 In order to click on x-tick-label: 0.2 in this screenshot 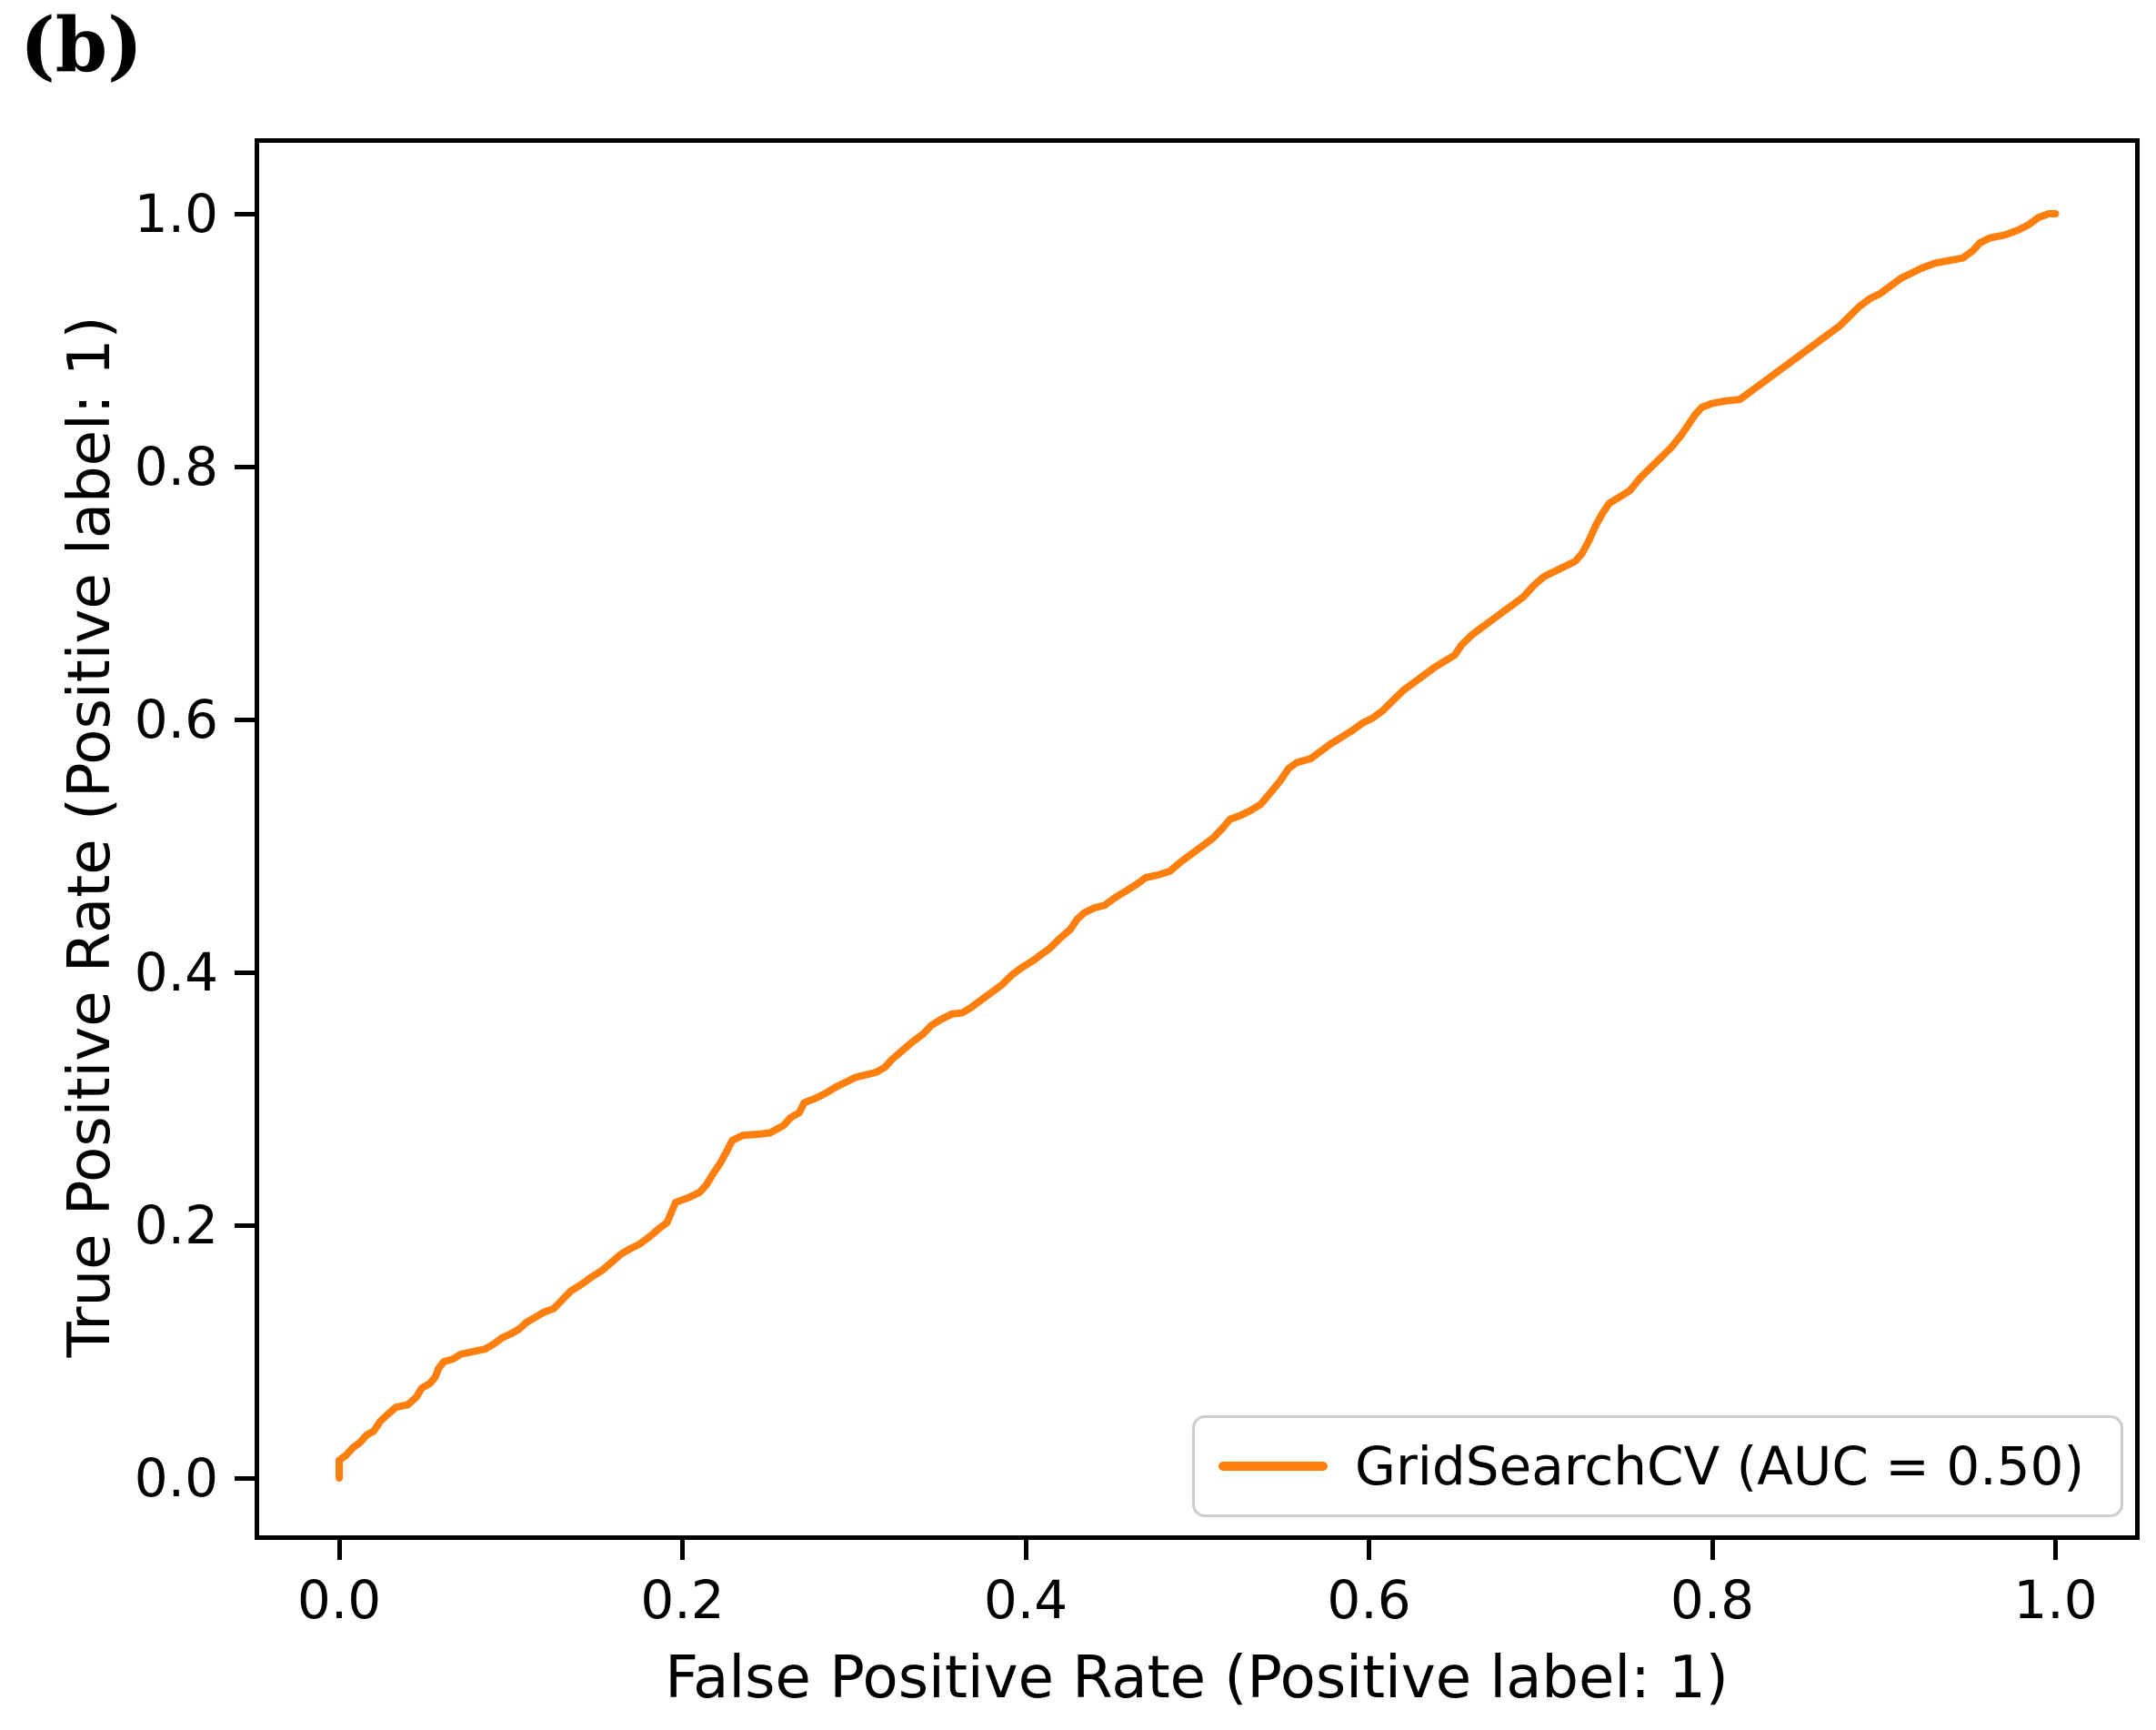, I will do `click(682, 1600)`.